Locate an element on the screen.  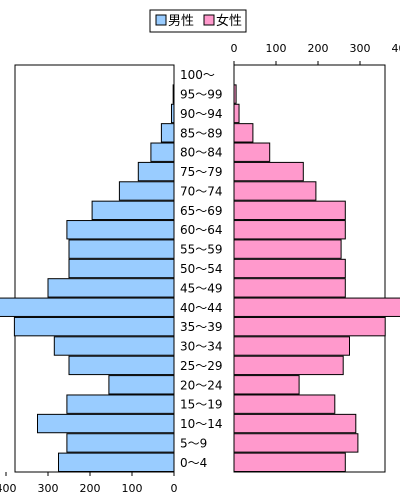
age-group-label: 25～29 is located at coordinates (201, 366).